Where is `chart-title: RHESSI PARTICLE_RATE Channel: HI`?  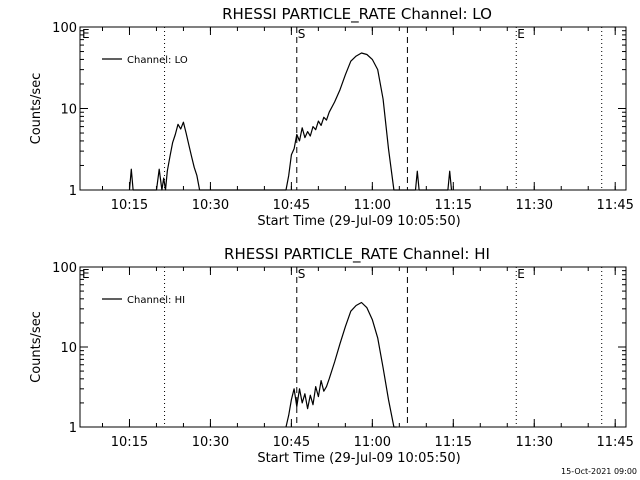 chart-title: RHESSI PARTICLE_RATE Channel: HI is located at coordinates (357, 254).